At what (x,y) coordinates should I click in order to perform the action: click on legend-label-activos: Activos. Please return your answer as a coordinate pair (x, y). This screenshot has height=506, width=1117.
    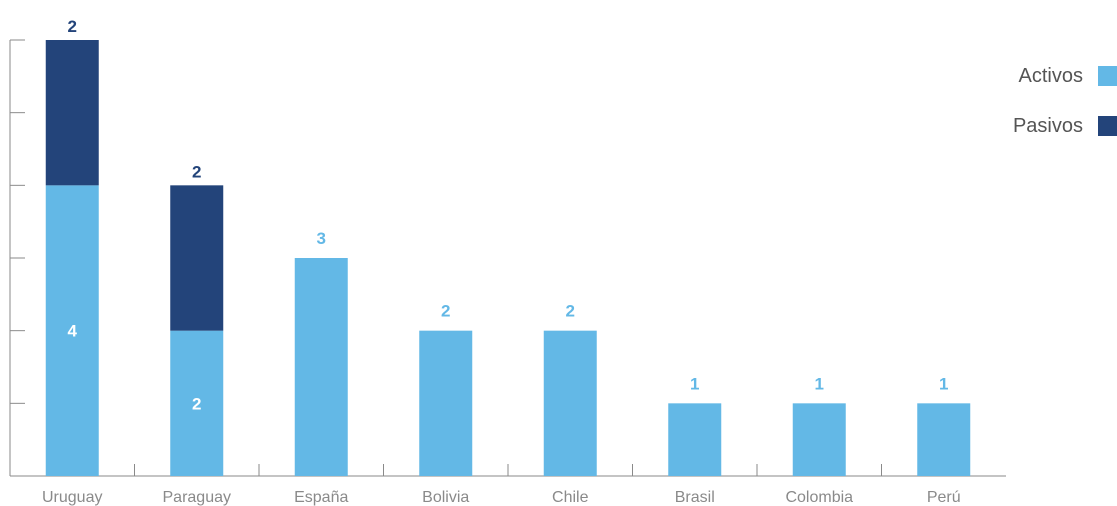
    Looking at the image, I should click on (1050, 76).